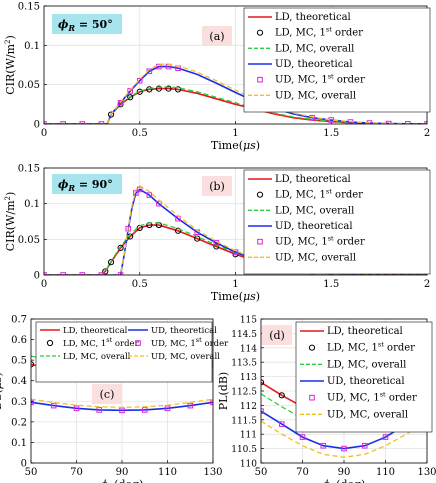 The image size is (436, 483). Describe the element at coordinates (19, 361) in the screenshot. I see `y-tick-label: 0.5` at that location.